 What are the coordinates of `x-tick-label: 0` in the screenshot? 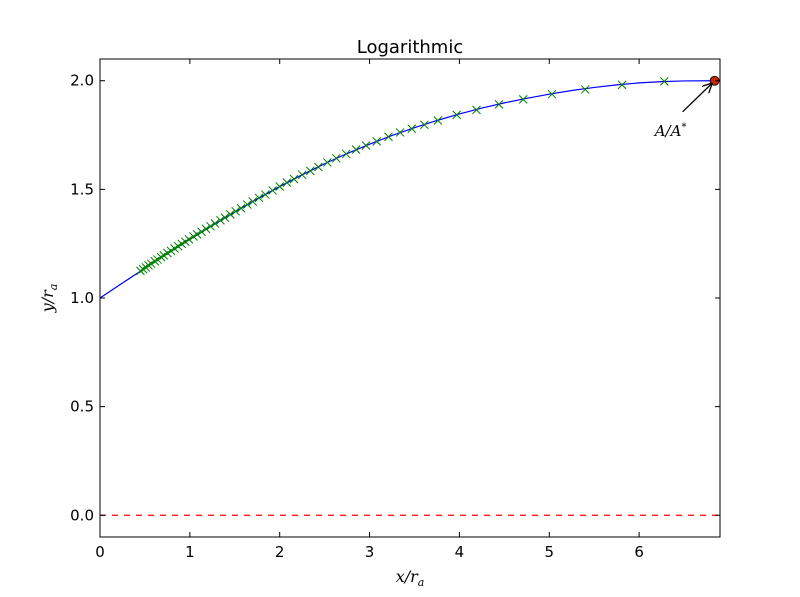 It's located at (100, 552).